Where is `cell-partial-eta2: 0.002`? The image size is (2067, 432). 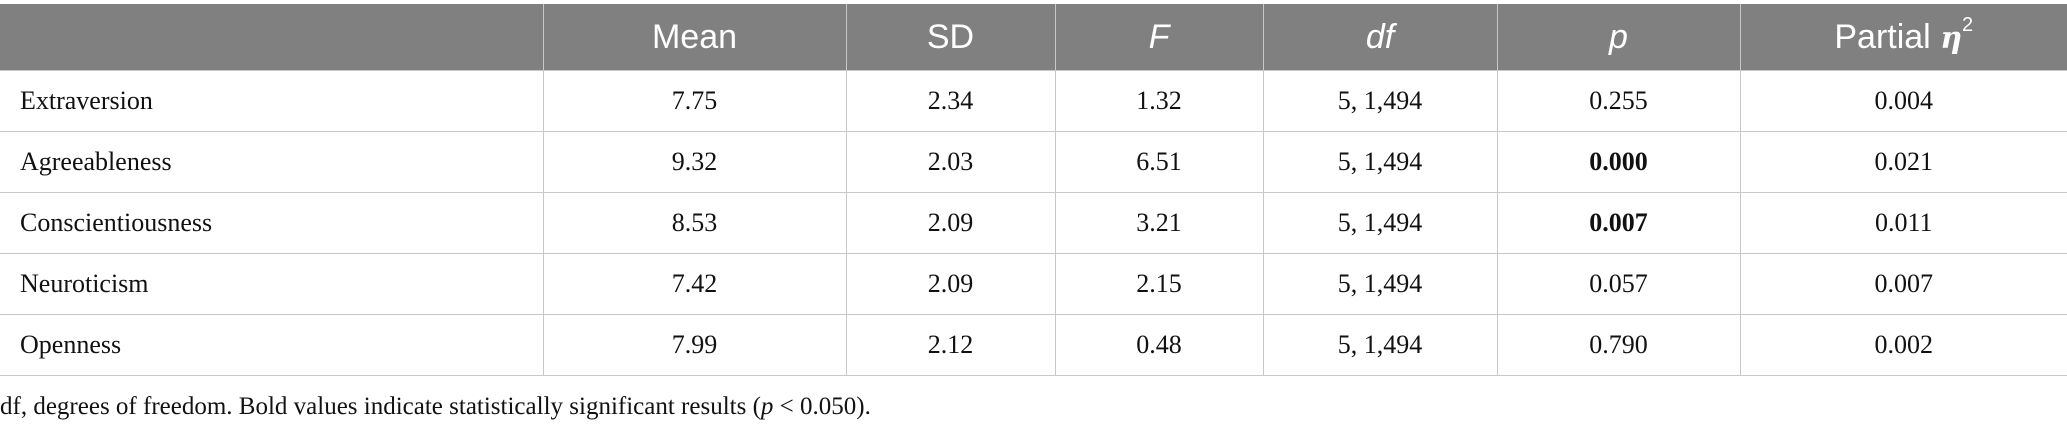 cell-partial-eta2: 0.002 is located at coordinates (1903, 345).